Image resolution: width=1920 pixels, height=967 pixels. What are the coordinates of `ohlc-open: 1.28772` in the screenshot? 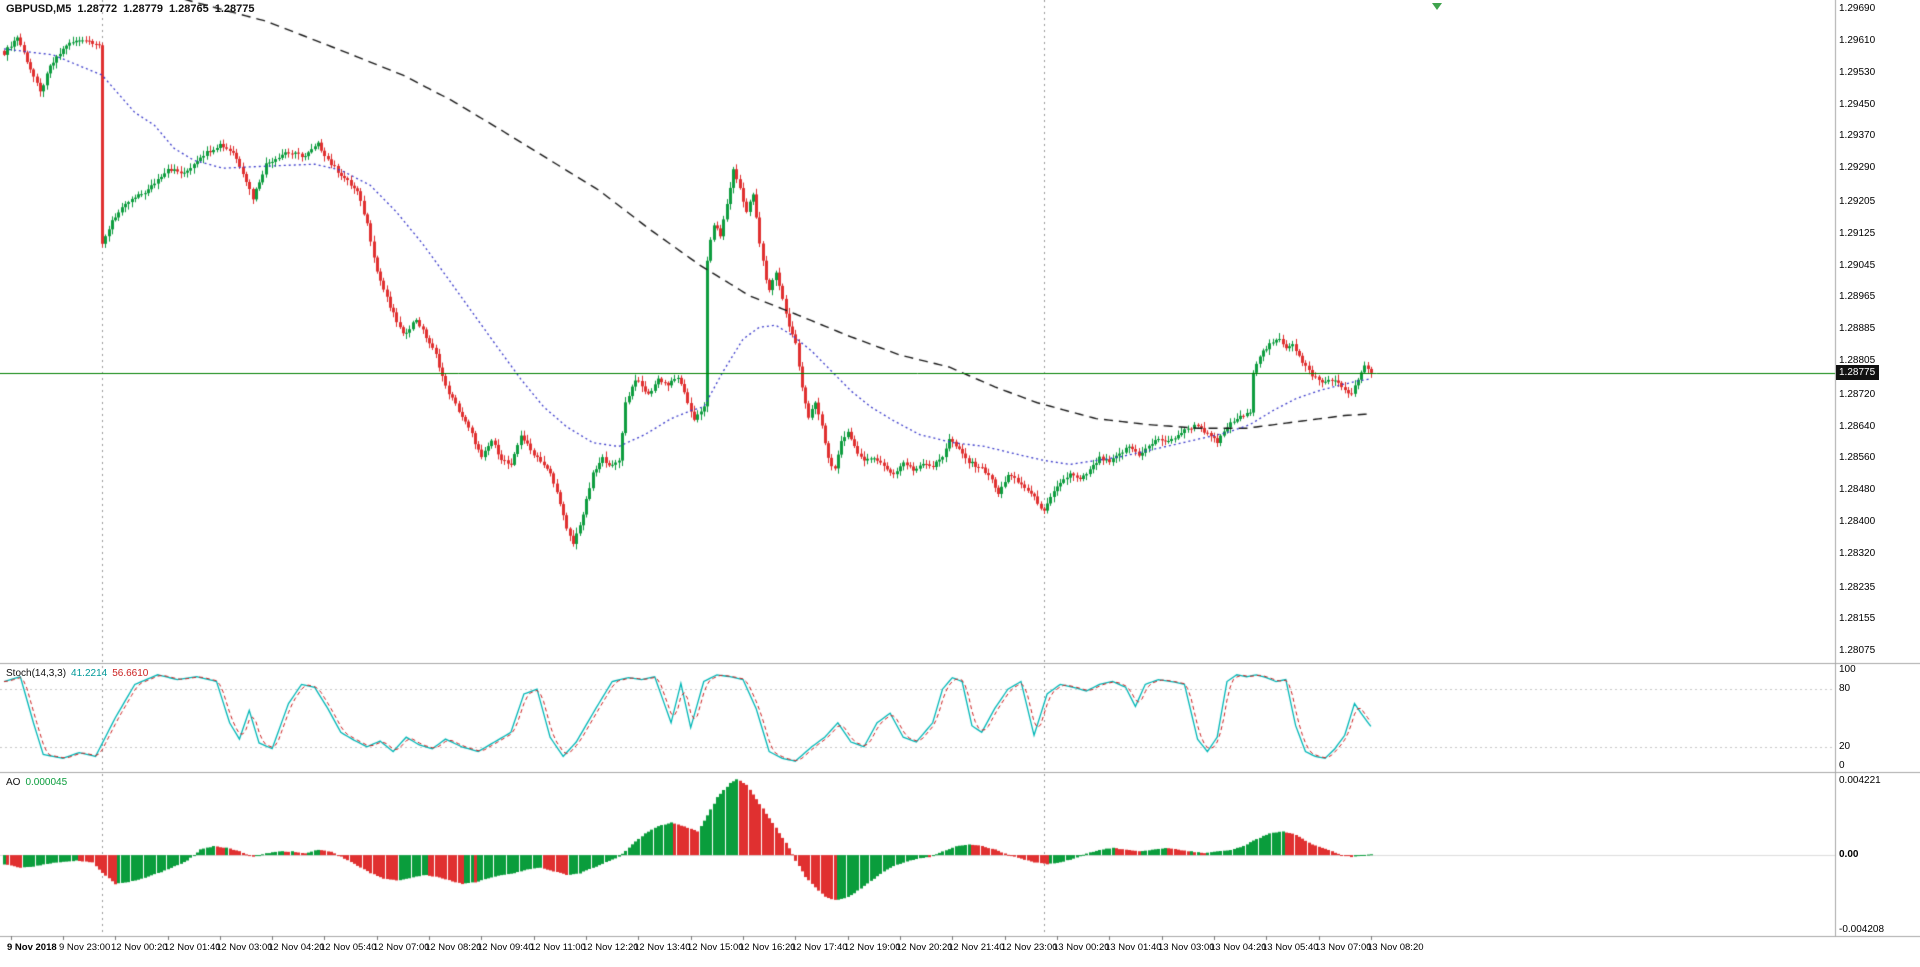 It's located at (97, 9).